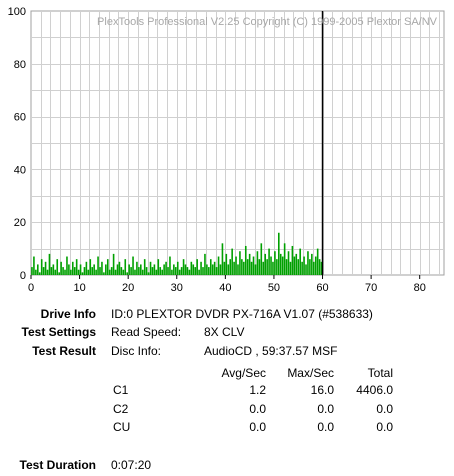 The width and height of the screenshot is (454, 476). What do you see at coordinates (136, 351) in the screenshot?
I see `disc-info-label: Disc Info:` at bounding box center [136, 351].